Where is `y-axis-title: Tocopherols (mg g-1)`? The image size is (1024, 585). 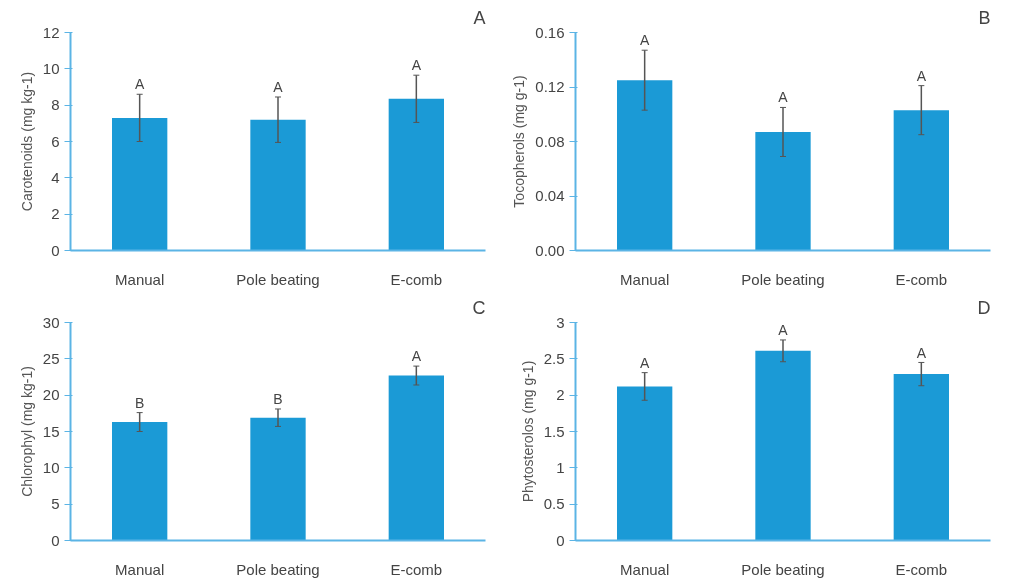
y-axis-title: Tocopherols (mg g-1) is located at coordinates (519, 141).